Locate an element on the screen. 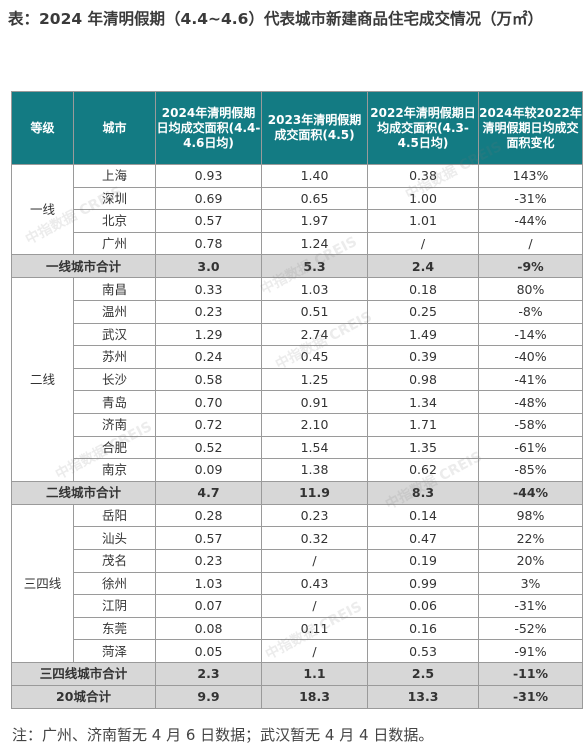 This screenshot has height=751, width=588. table-row: 武汉 1.29 2.74 1.49 -14% is located at coordinates (297, 334).